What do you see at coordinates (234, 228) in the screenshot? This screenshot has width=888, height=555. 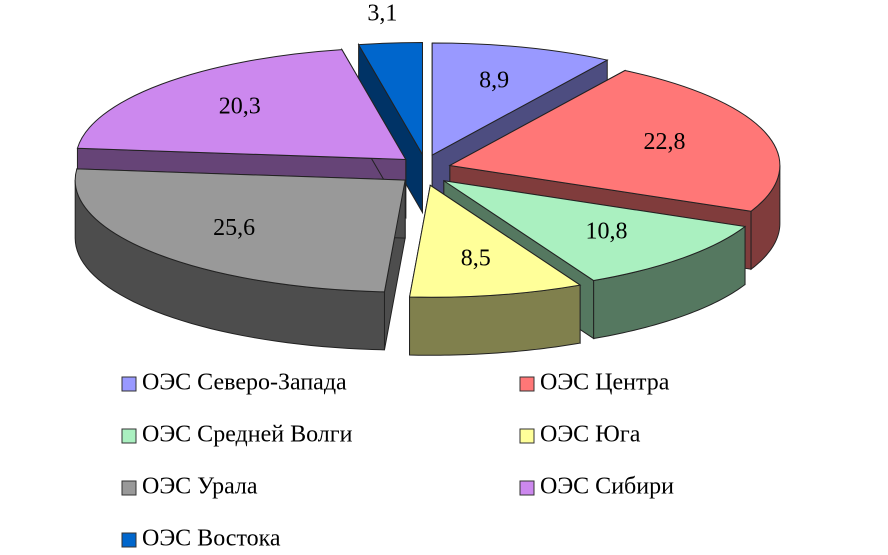 I see `data-label: 25,6` at bounding box center [234, 228].